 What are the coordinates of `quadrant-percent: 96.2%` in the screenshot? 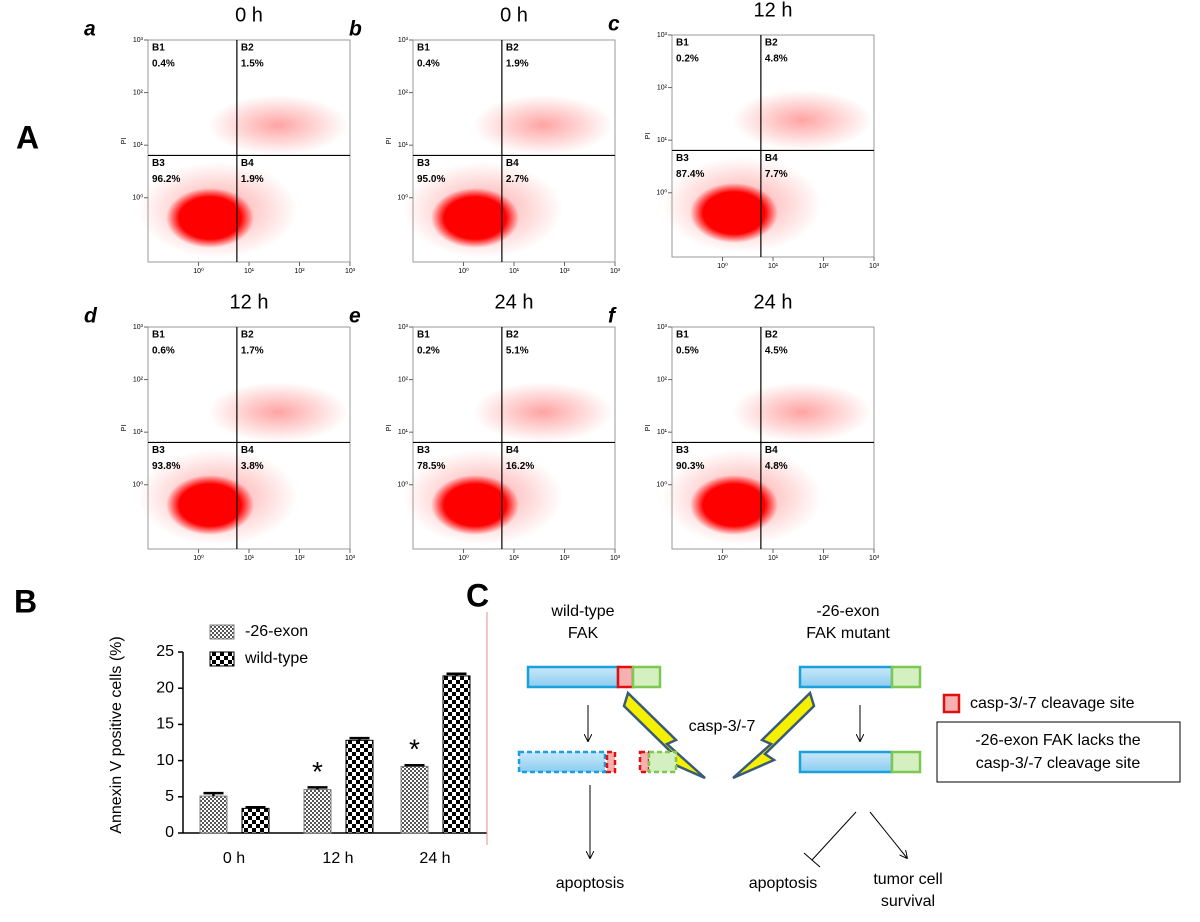 It's located at (166, 179).